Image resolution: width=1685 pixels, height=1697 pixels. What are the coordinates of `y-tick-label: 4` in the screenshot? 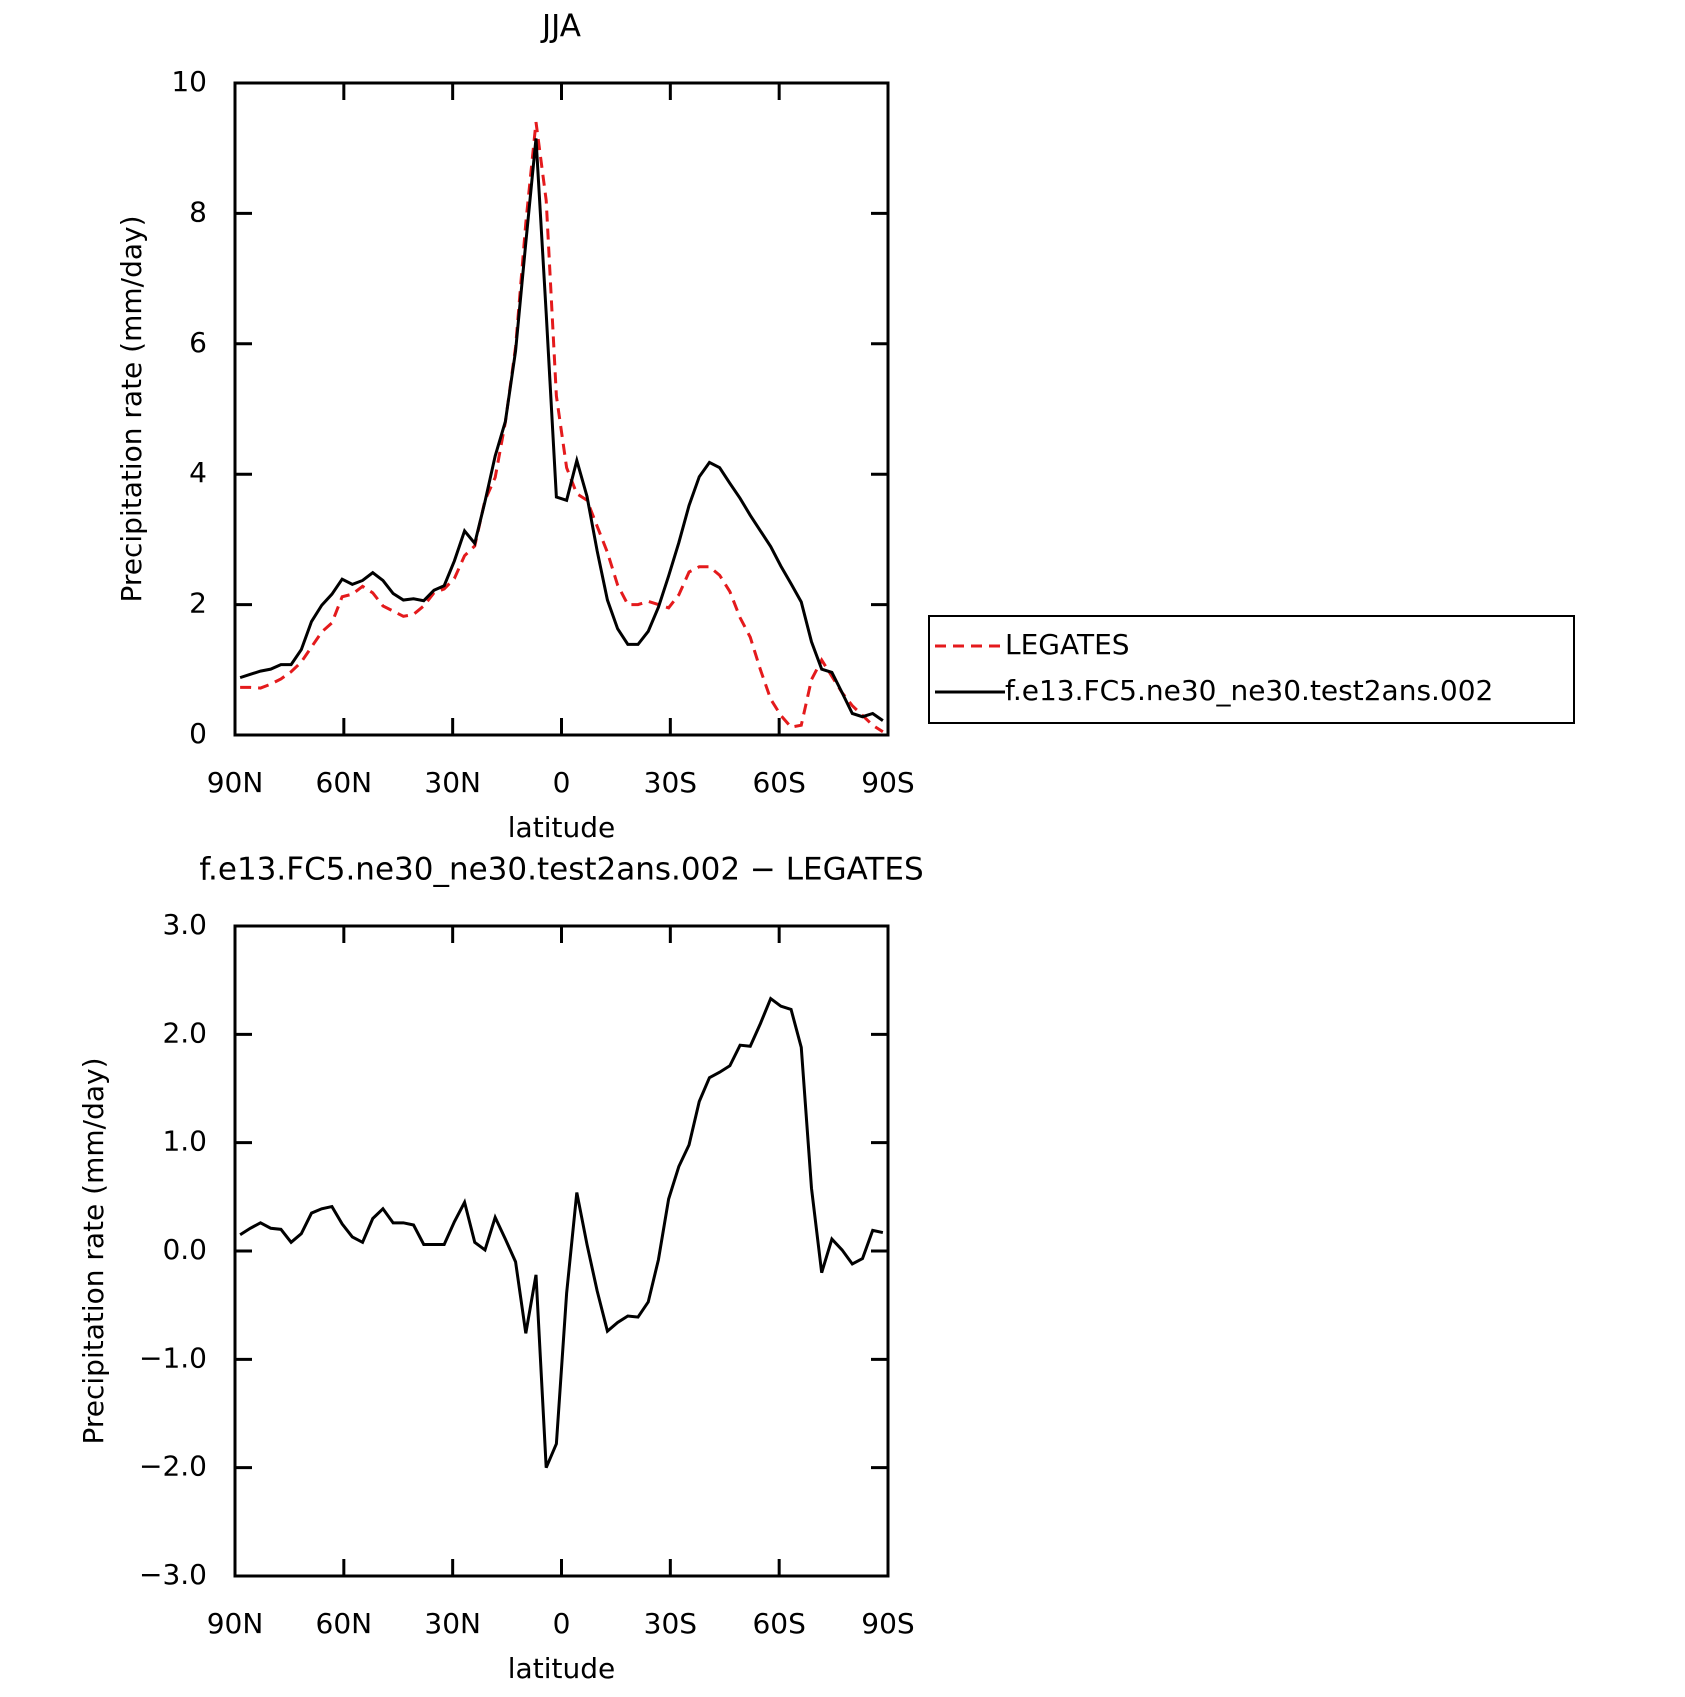 It's located at (198, 472).